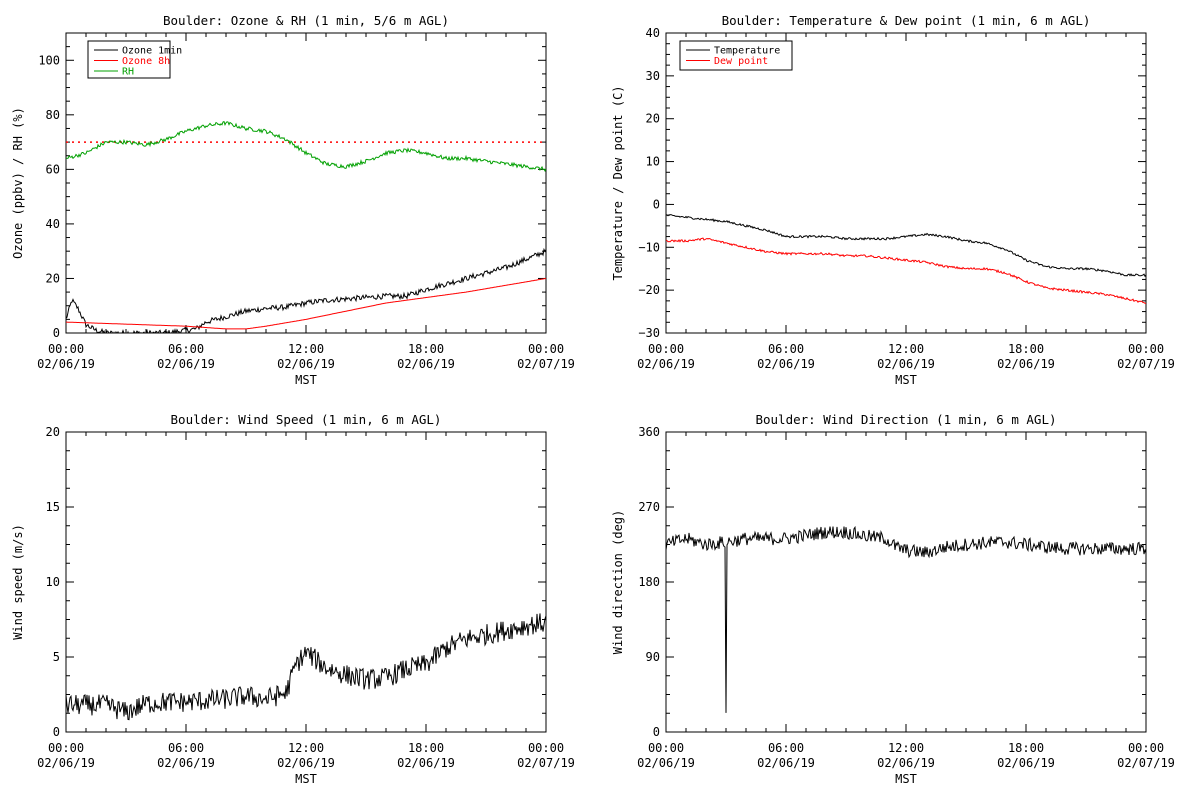 Image resolution: width=1200 pixels, height=804 pixels. I want to click on legend-label: Dew point, so click(741, 61).